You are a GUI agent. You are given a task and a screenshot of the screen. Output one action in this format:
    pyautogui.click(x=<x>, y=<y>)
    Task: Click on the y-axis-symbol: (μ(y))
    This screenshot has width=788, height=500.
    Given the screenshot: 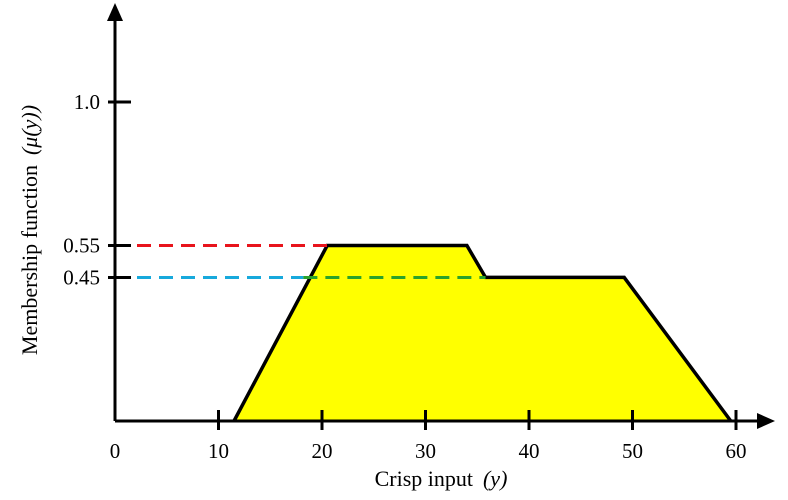 What is the action you would take?
    pyautogui.click(x=29, y=130)
    